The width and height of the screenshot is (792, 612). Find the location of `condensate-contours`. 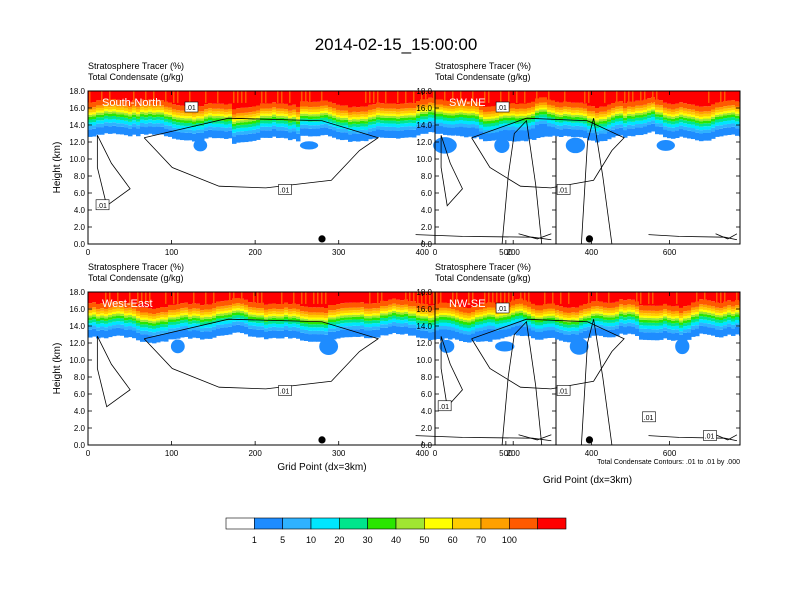

condensate-contours is located at coordinates (324, 179).